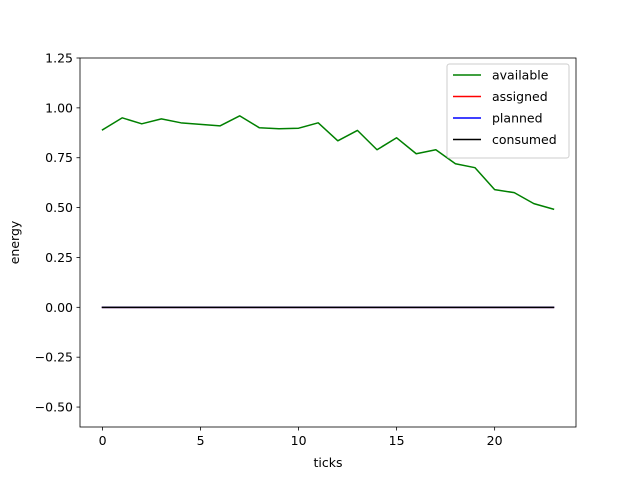 The width and height of the screenshot is (640, 480). I want to click on legend: available assigned planned consumed, so click(508, 111).